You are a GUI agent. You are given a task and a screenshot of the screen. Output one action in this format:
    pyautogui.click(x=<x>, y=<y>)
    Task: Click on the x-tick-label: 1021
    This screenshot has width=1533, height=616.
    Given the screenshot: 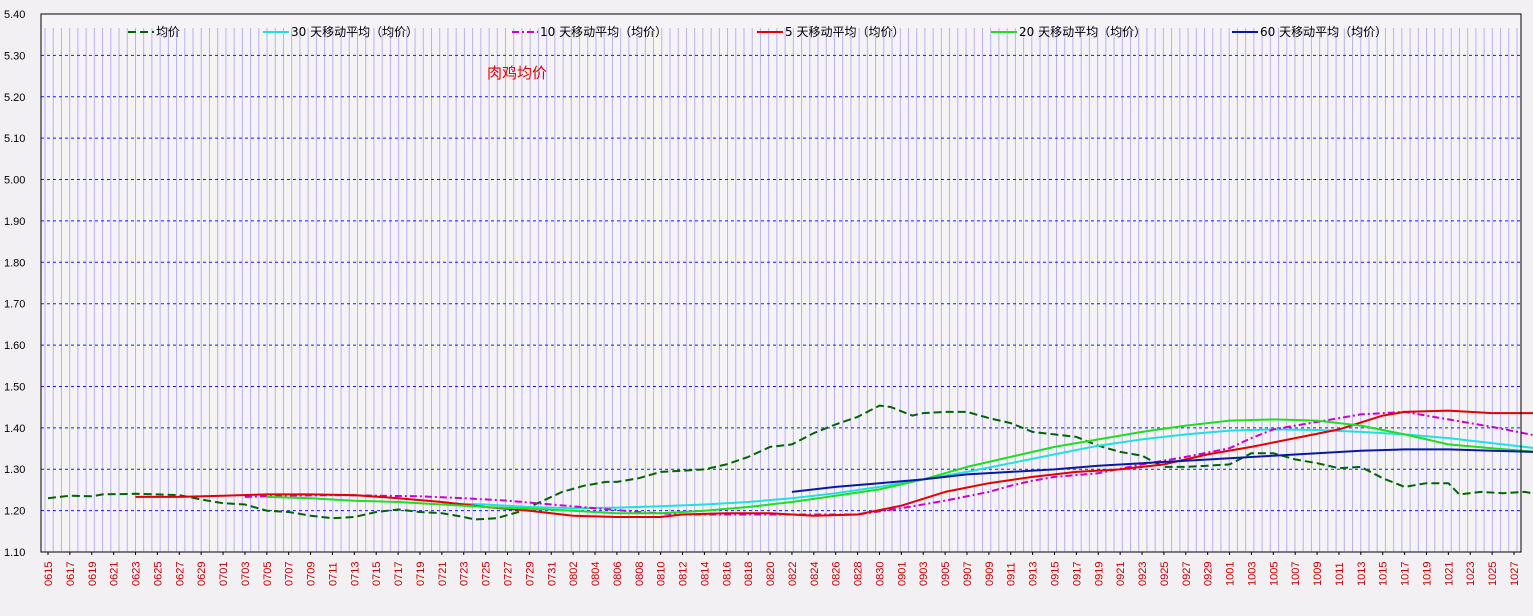 What is the action you would take?
    pyautogui.click(x=1449, y=574)
    